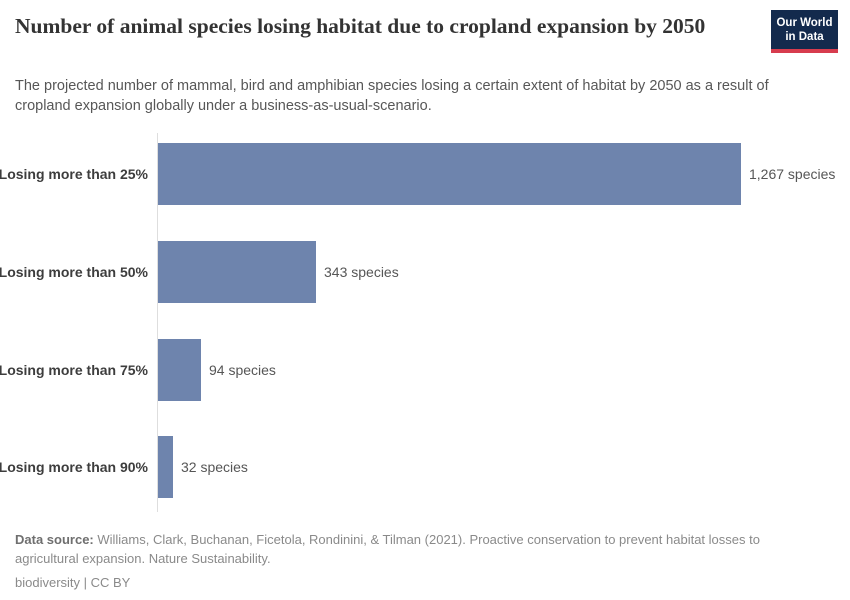 The width and height of the screenshot is (850, 600). What do you see at coordinates (74, 467) in the screenshot?
I see `category-label: Losing more than 90%` at bounding box center [74, 467].